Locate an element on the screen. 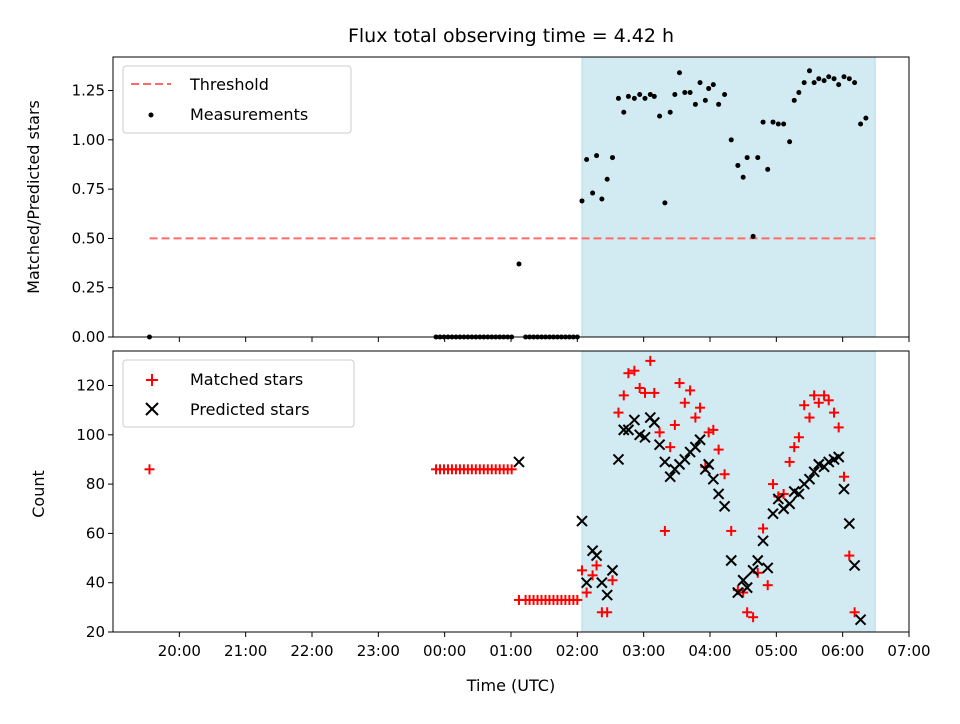 Image resolution: width=960 pixels, height=724 pixels. x-tick-label: 05:00 is located at coordinates (776, 651).